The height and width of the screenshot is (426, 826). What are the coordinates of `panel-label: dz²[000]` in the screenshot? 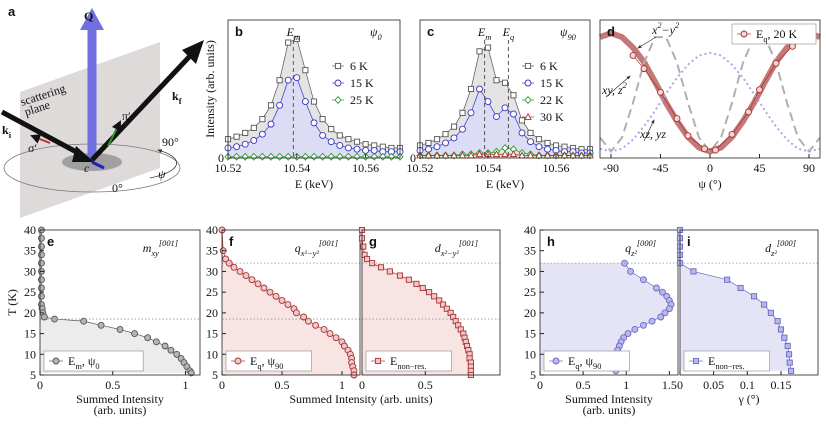 It's located at (780, 248).